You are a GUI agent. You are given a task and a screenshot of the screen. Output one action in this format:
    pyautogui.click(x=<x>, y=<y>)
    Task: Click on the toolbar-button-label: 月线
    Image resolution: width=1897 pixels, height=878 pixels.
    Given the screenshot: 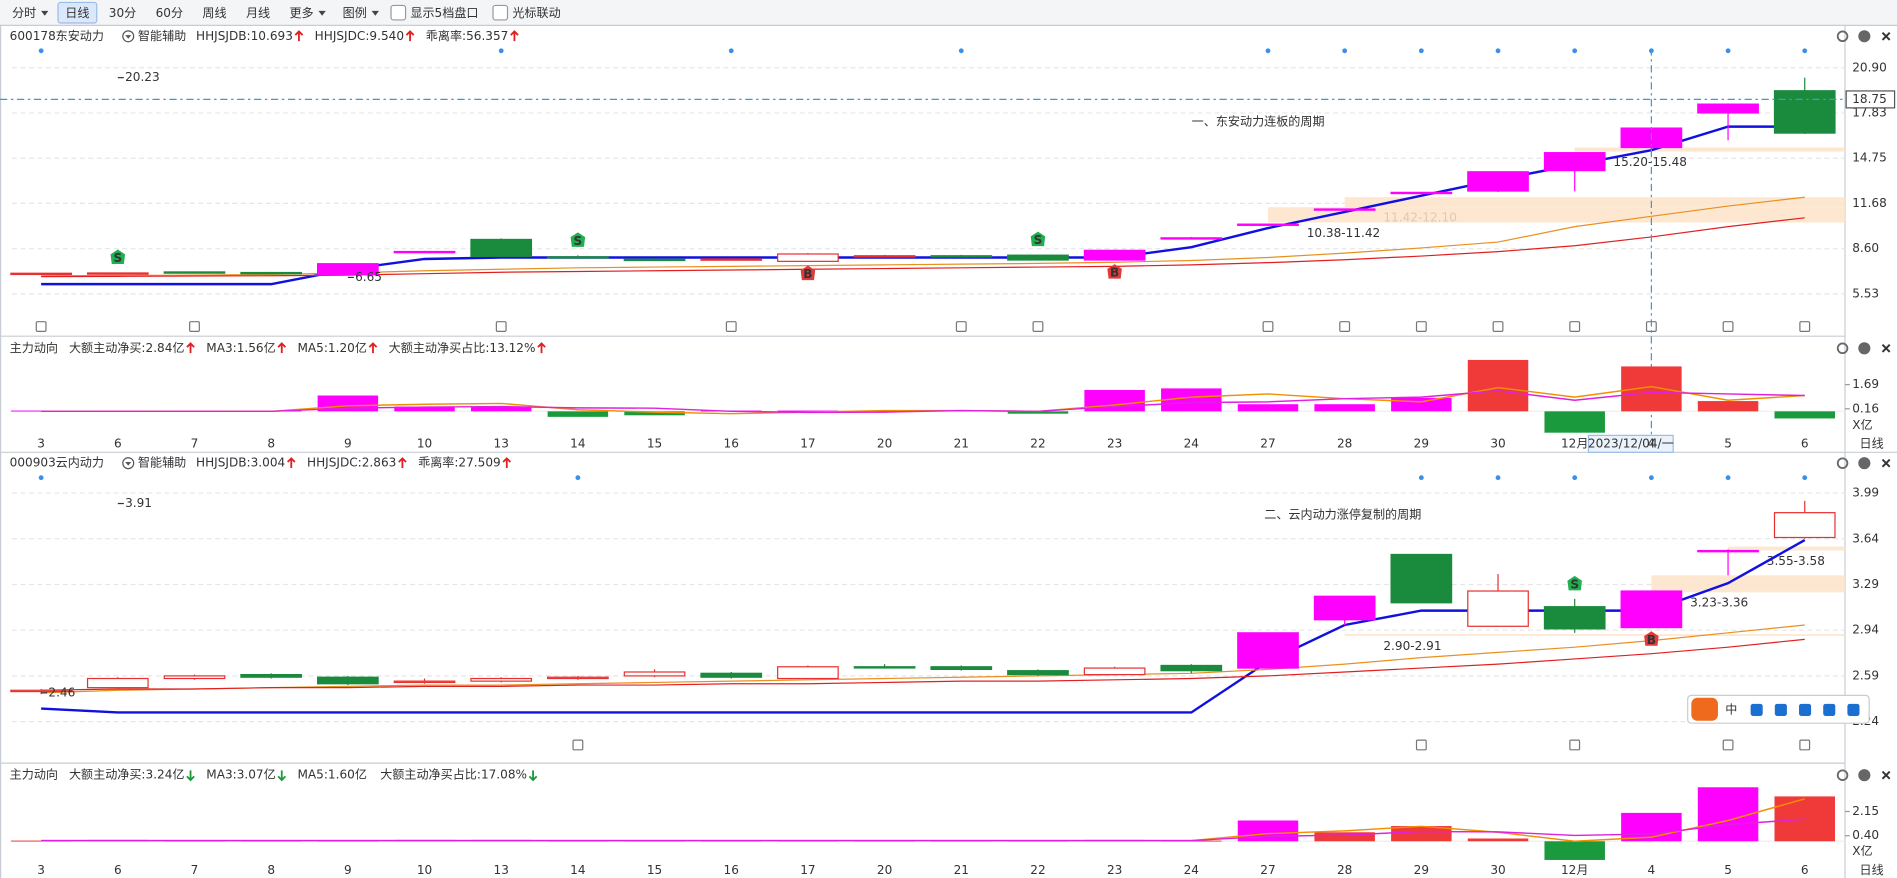 What is the action you would take?
    pyautogui.click(x=258, y=13)
    